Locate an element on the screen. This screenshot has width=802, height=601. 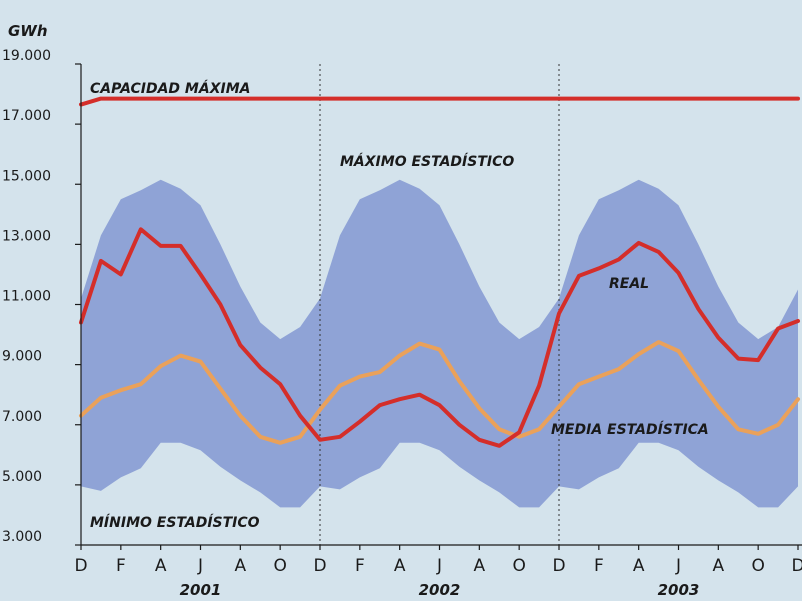
year-label-2003: 2003 is located at coordinates (679, 590).